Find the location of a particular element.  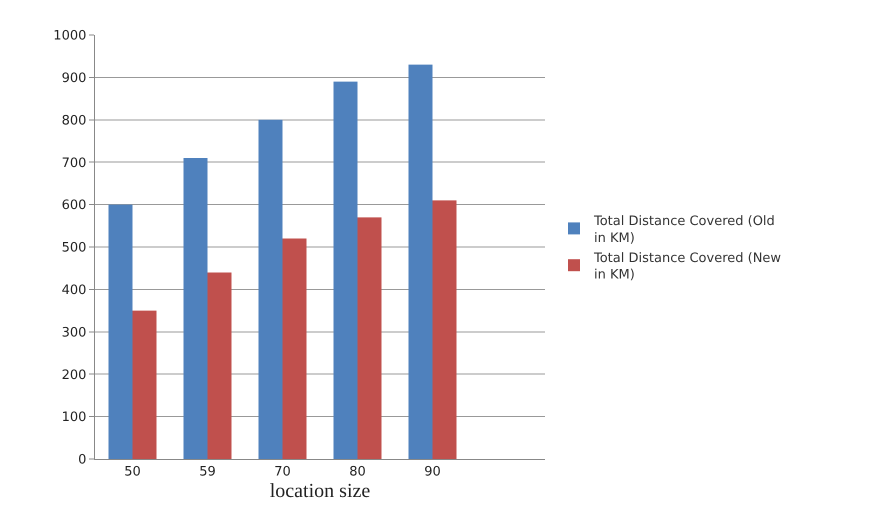

x-tick-label: 70 is located at coordinates (282, 472).